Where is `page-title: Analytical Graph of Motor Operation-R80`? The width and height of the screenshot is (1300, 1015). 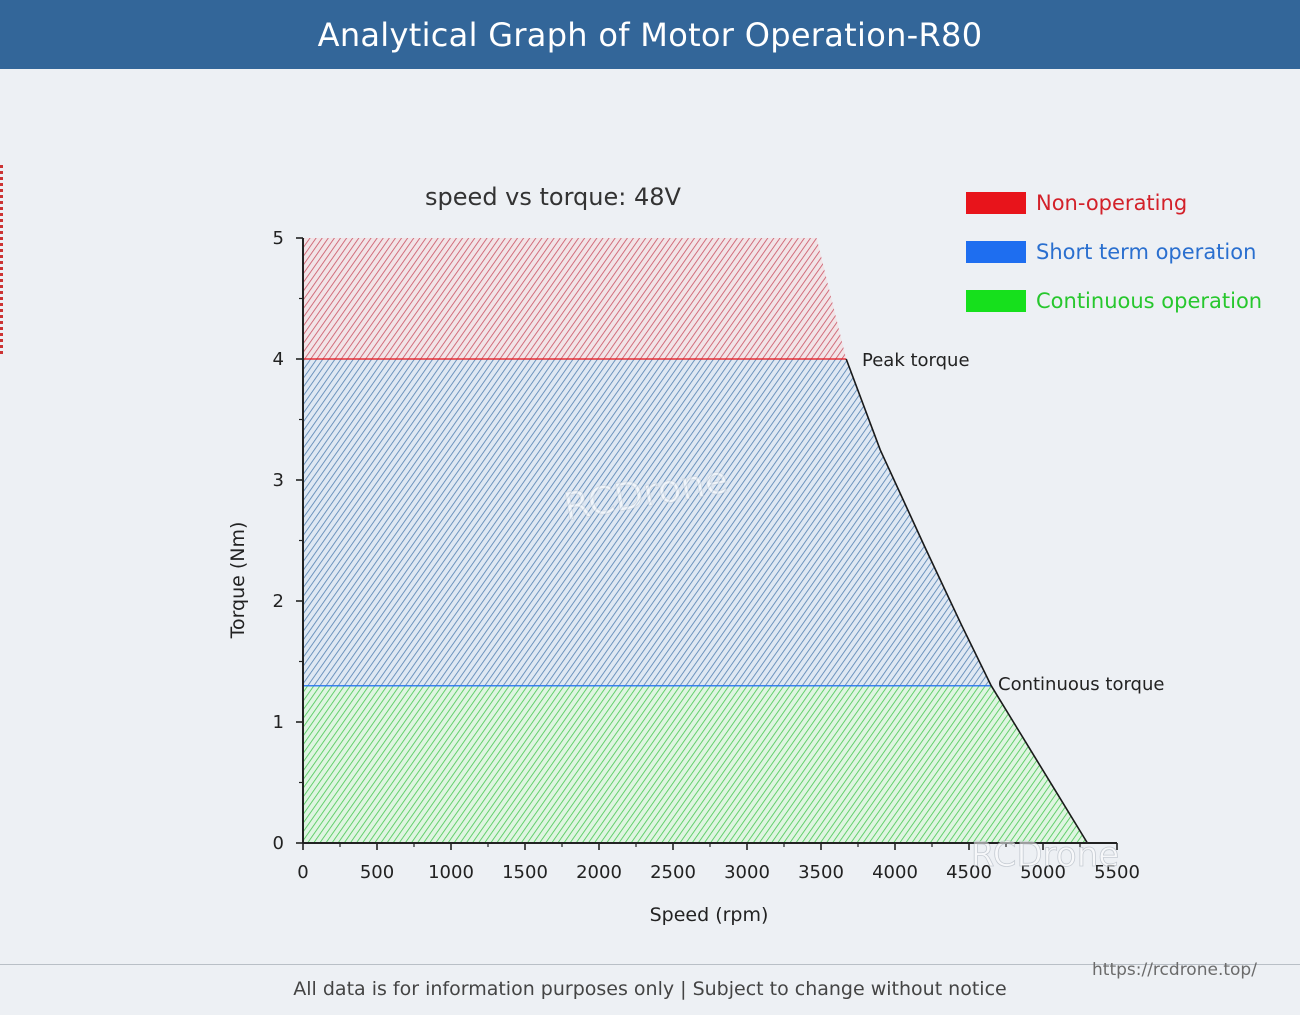 page-title: Analytical Graph of Motor Operation-R80 is located at coordinates (650, 34).